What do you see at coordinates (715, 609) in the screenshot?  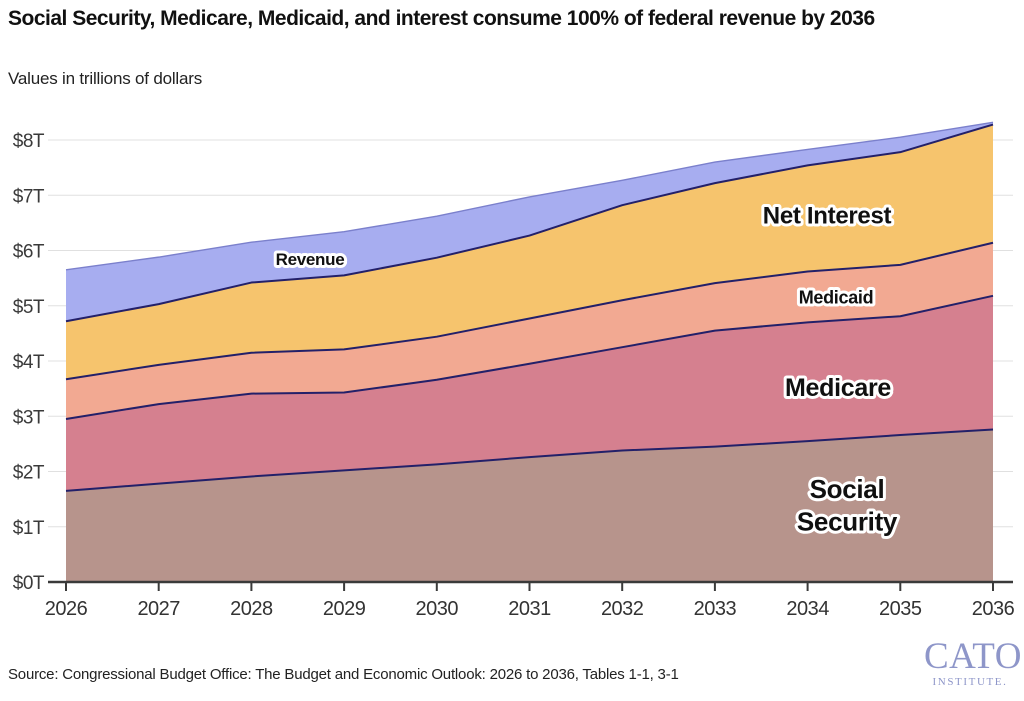 I see `x-axis-tick-label: 2033` at bounding box center [715, 609].